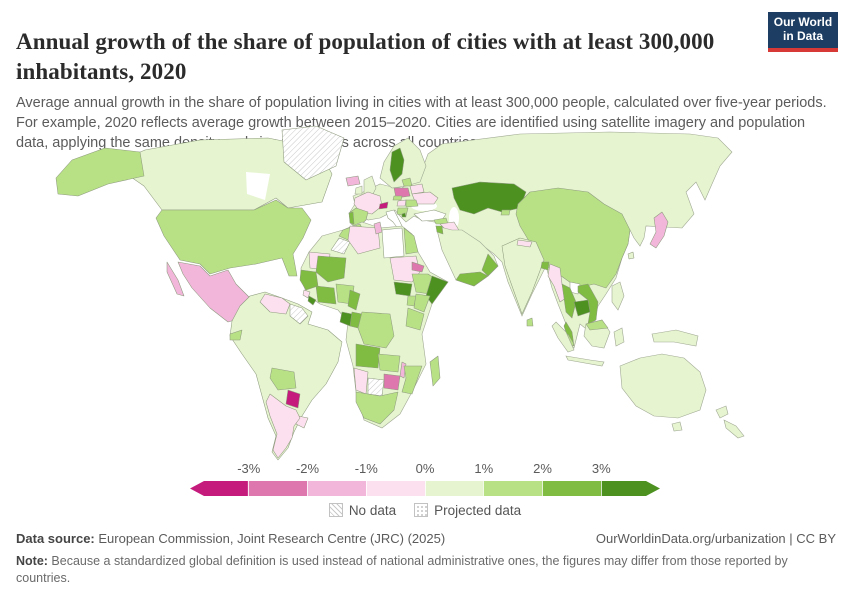 This screenshot has width=850, height=600. What do you see at coordinates (803, 22) in the screenshot?
I see `owid-logo-line1: Our World` at bounding box center [803, 22].